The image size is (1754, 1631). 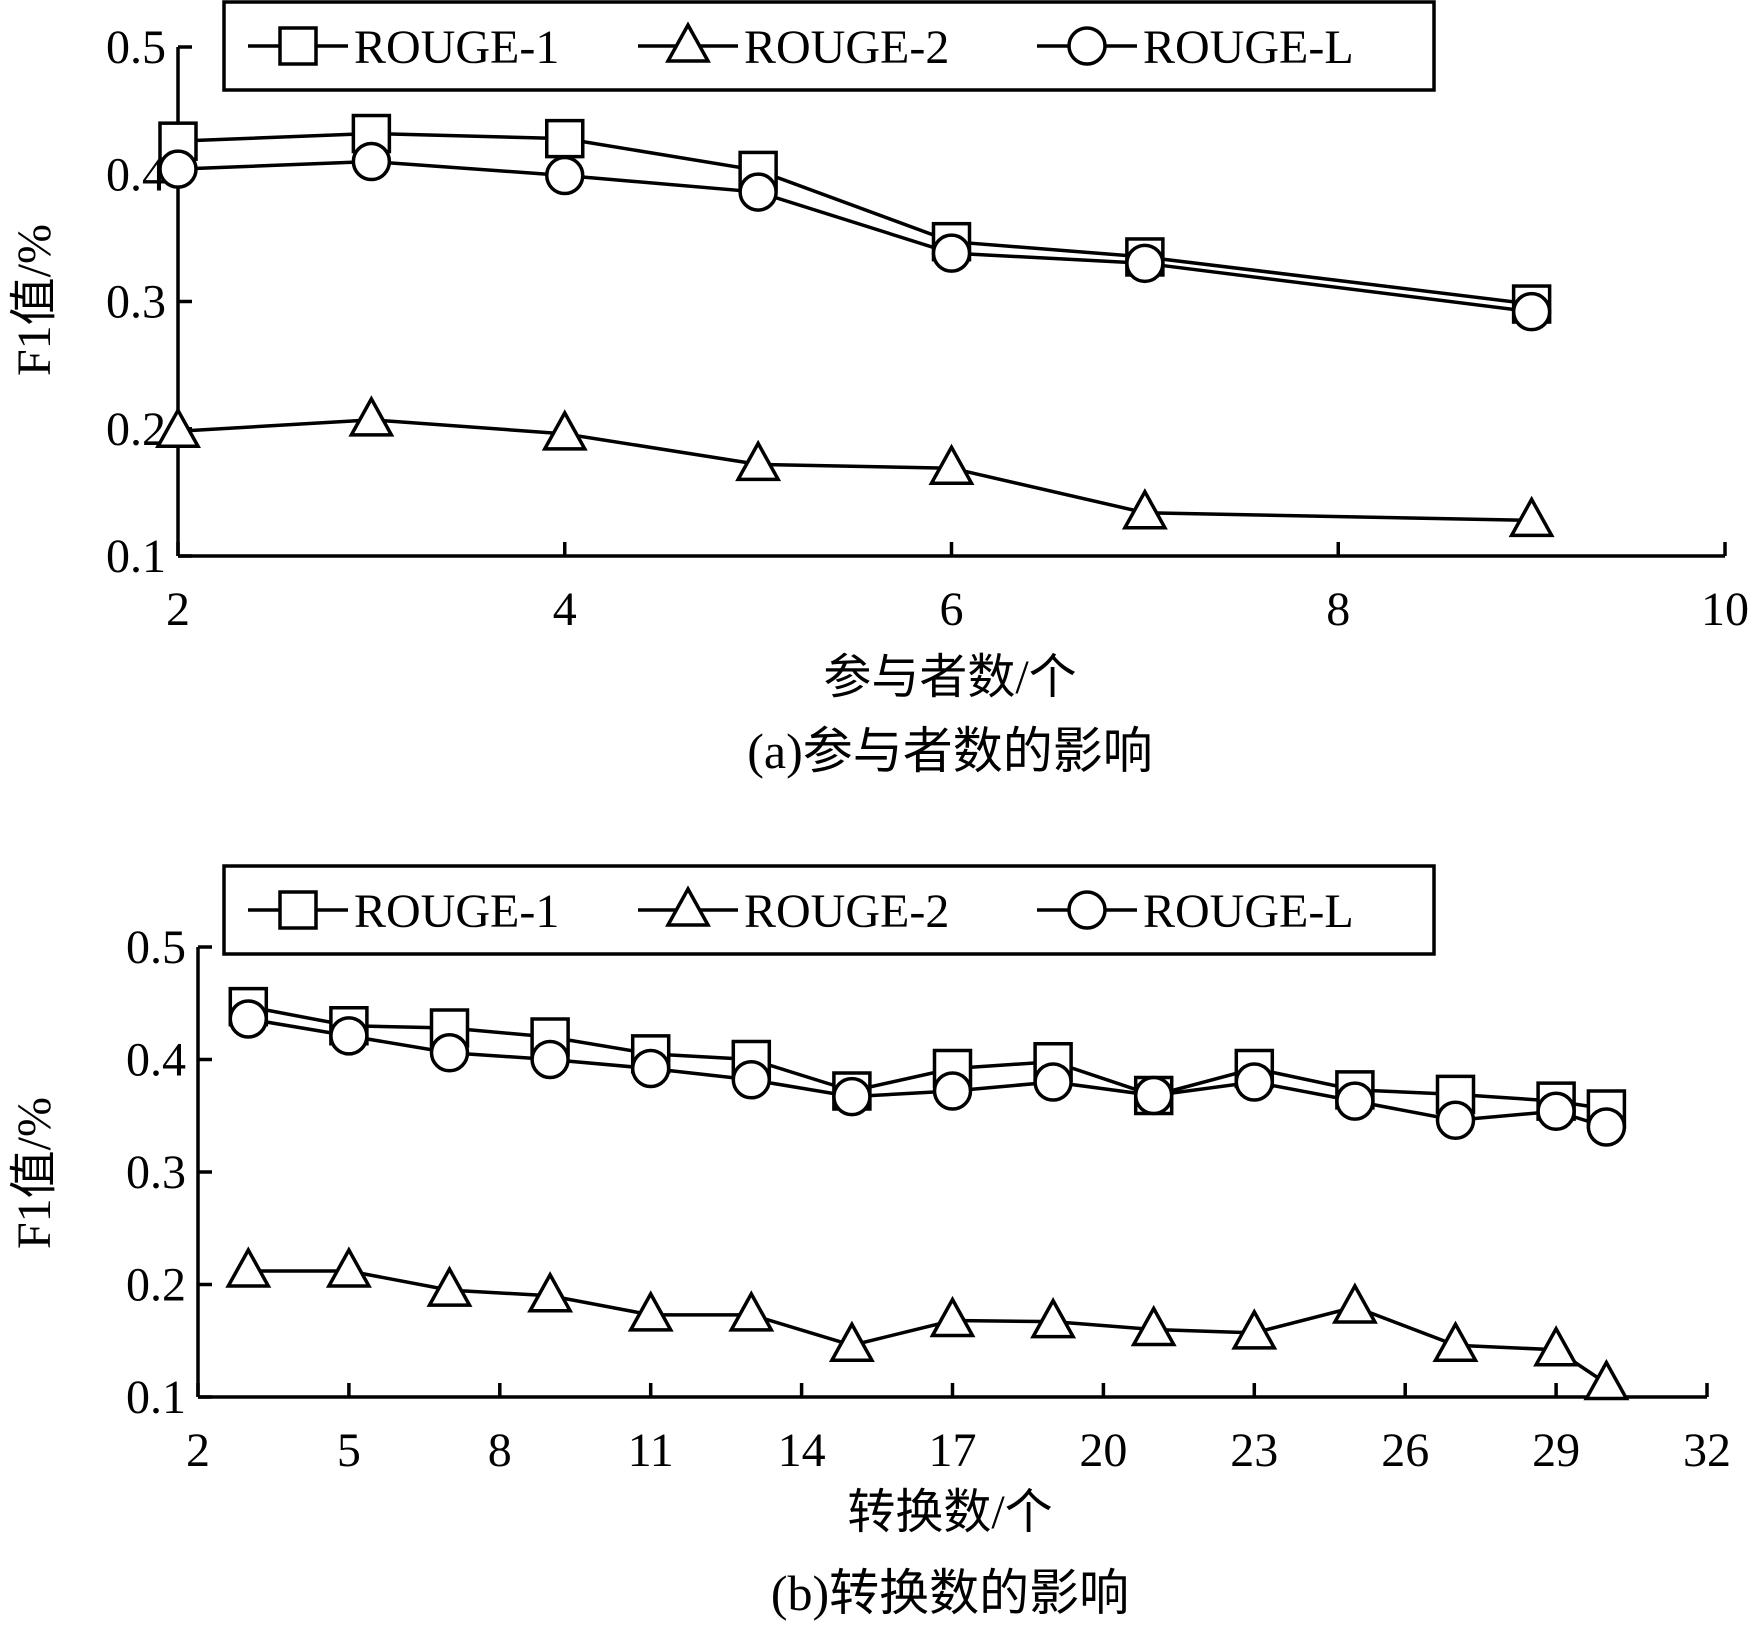 I want to click on x-tick-label: 23, so click(x=1254, y=1450).